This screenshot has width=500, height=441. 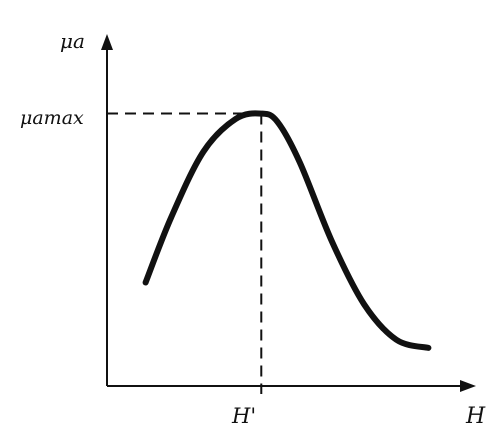 I want to click on y-axis-label: μa, so click(x=72, y=41).